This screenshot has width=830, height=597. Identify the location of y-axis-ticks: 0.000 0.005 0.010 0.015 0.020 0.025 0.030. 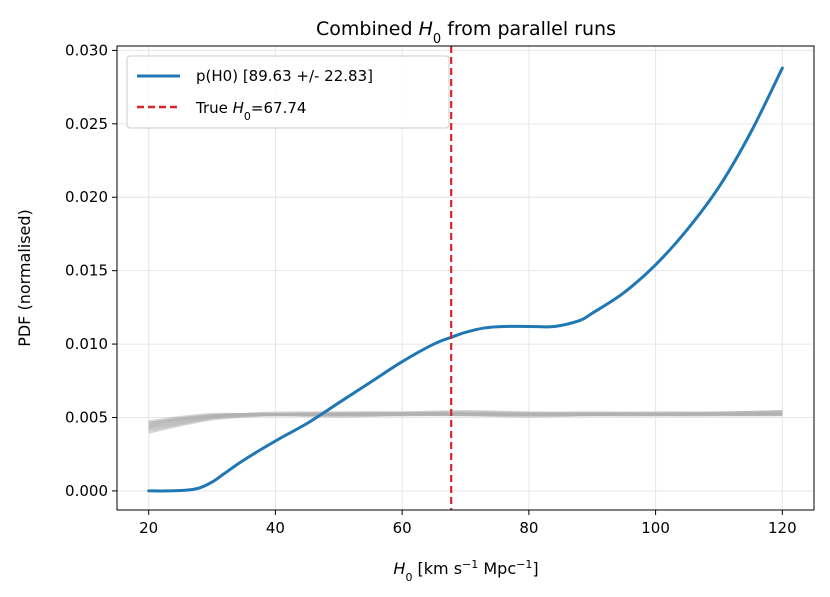
(91, 270).